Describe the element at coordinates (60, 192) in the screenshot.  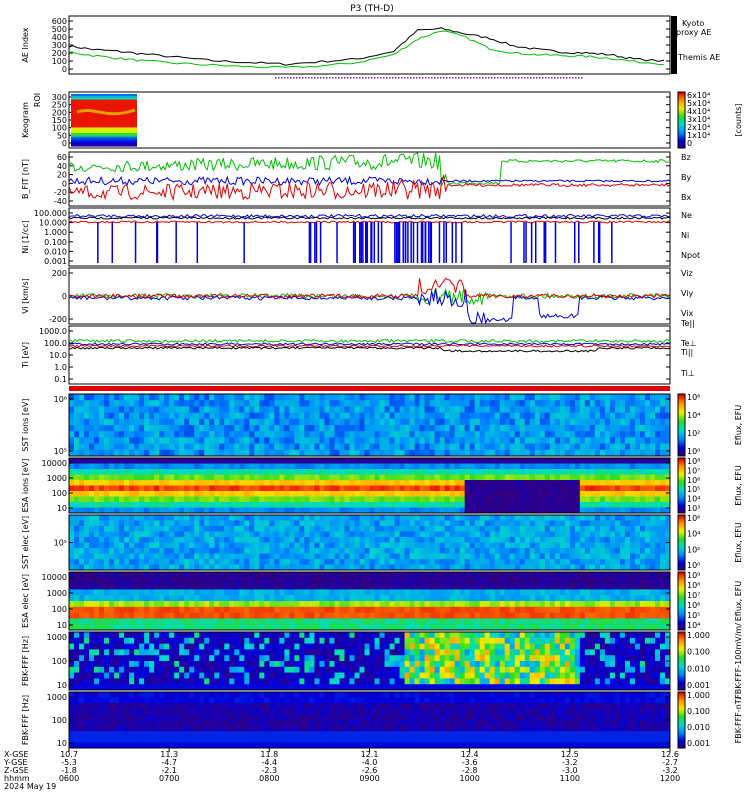
I see `bfield-panel-ytick-label: -20` at that location.